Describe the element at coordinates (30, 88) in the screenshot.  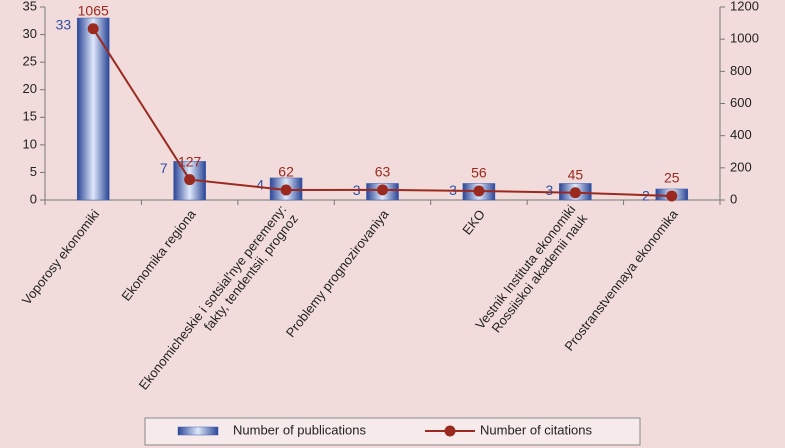
I see `y-tick-label: 20` at that location.